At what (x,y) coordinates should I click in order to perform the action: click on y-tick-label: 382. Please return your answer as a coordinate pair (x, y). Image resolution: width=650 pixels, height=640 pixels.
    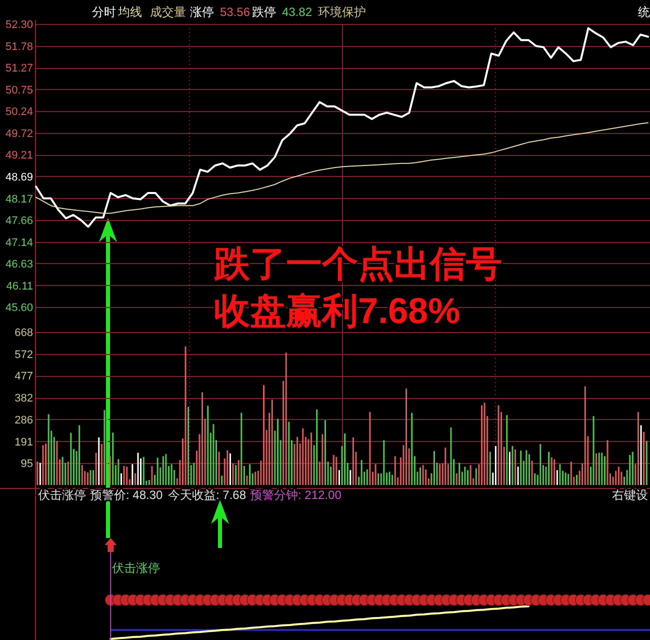
    Looking at the image, I should click on (23, 398).